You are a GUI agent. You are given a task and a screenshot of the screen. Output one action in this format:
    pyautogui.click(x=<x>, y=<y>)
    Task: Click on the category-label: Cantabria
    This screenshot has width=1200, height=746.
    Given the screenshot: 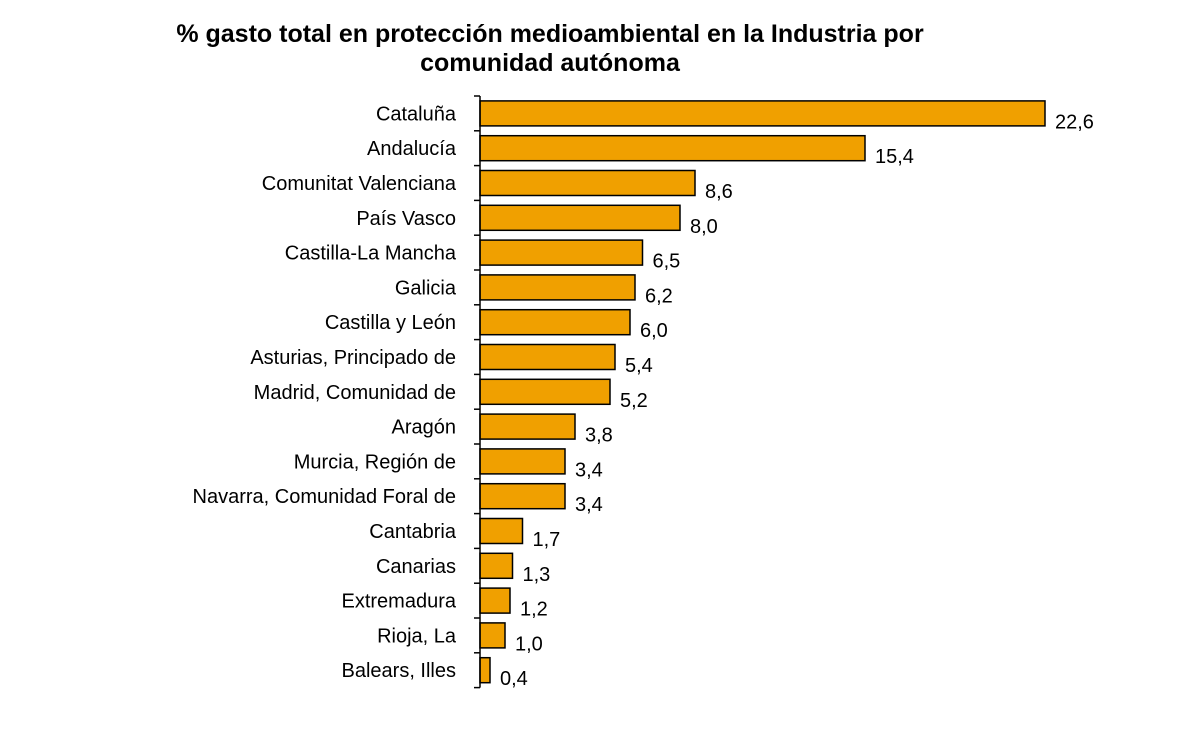 What is the action you would take?
    pyautogui.click(x=413, y=532)
    